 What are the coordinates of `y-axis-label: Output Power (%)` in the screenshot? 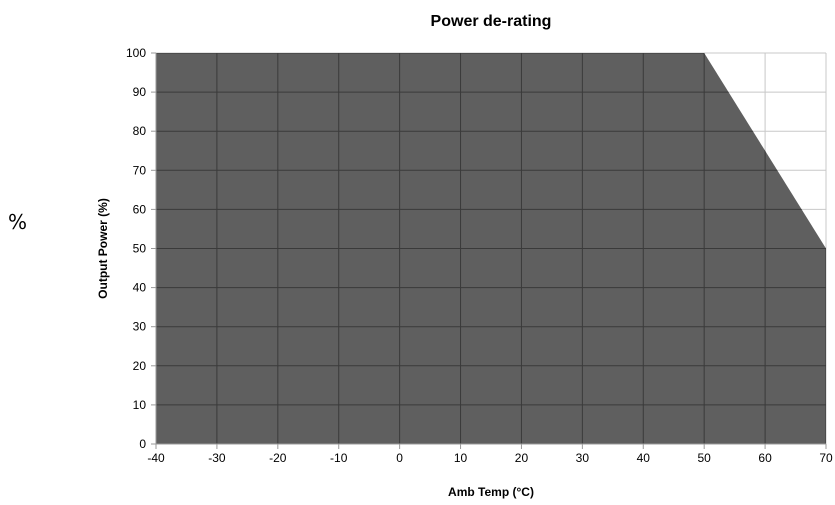 It's located at (103, 248).